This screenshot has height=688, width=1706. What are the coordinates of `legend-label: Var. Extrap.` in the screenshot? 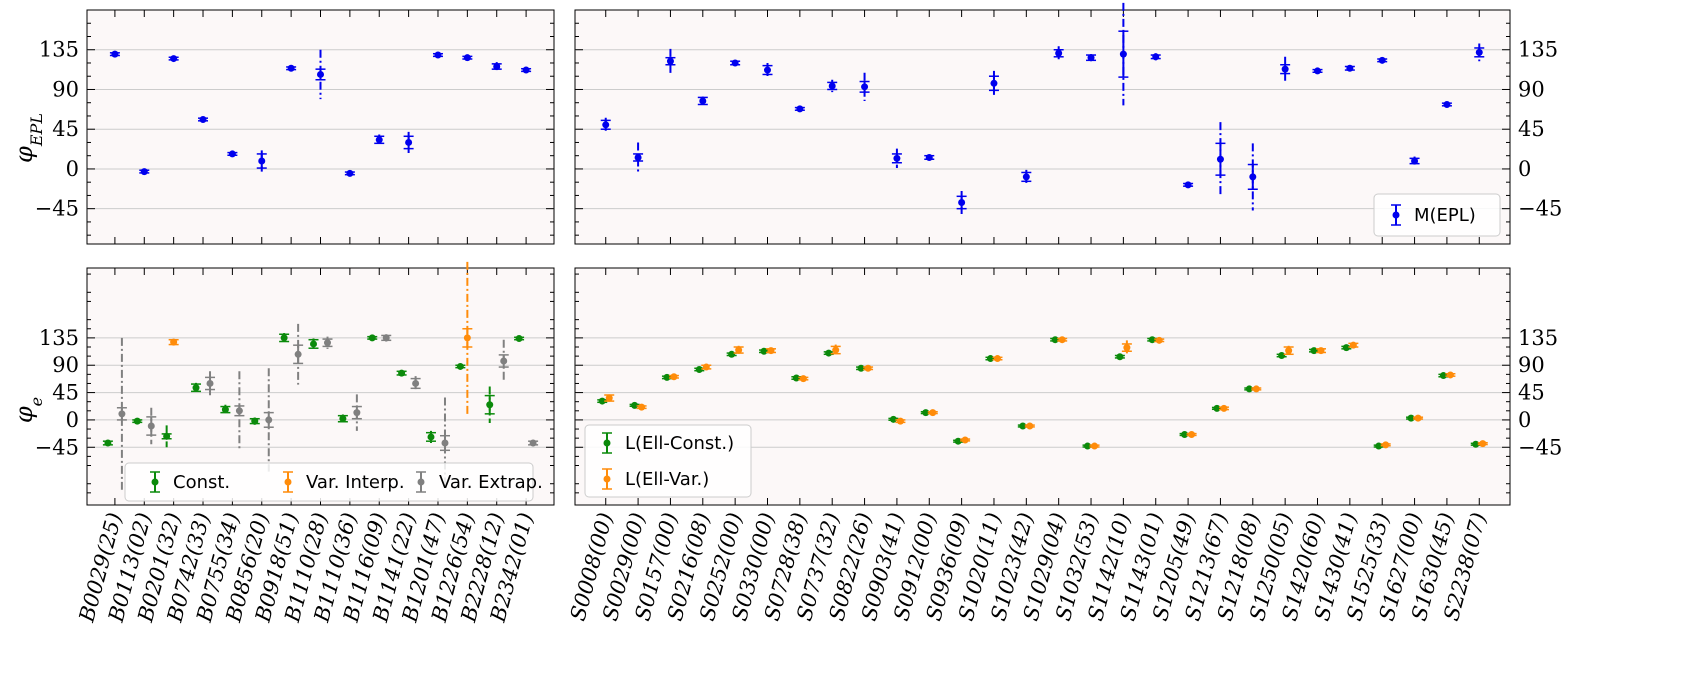 It's located at (491, 482).